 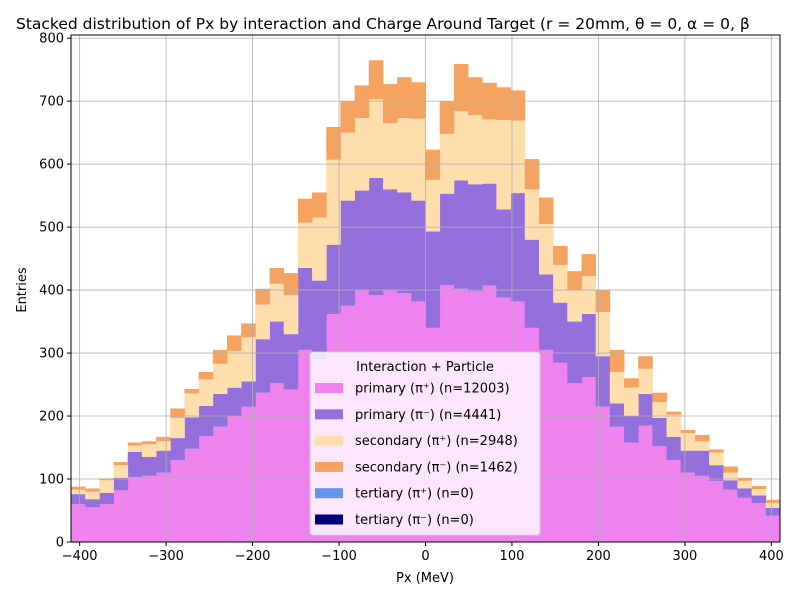 I want to click on bar-series2-bin20, so click(x=362, y=154).